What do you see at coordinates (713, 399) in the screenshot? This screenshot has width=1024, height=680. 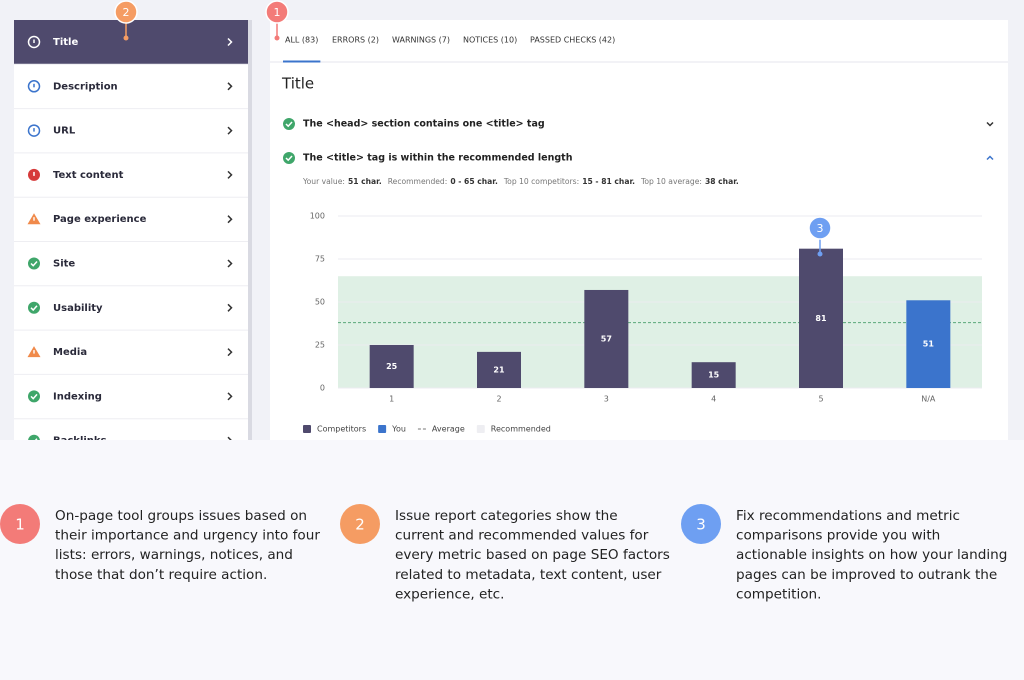 I see `x-tick-label: 4` at bounding box center [713, 399].